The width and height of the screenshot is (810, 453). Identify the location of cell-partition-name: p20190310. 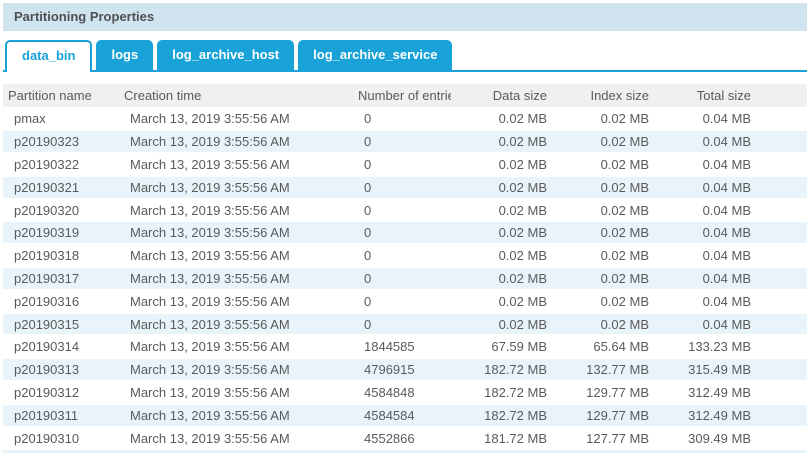
(61, 438).